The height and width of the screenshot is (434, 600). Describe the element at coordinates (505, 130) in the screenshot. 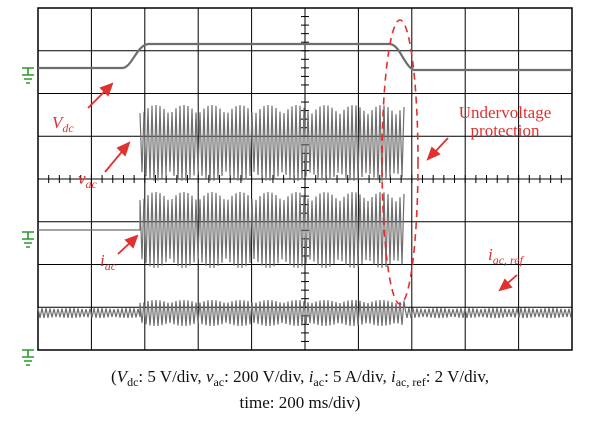

I see `protection-label: protection` at that location.